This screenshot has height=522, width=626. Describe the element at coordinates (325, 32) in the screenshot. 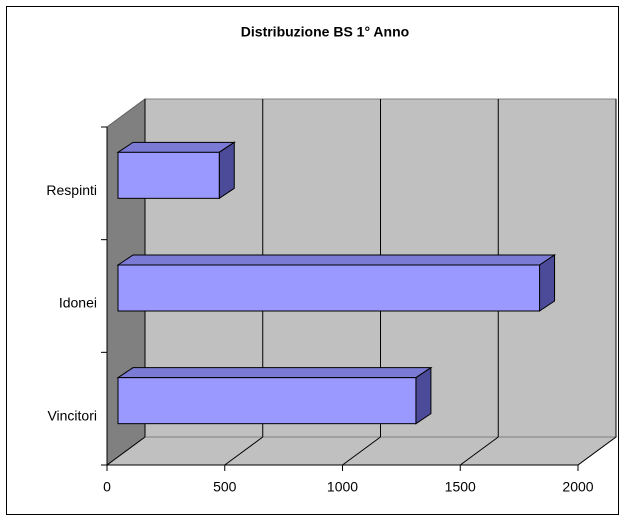

I see `chart-title: Distribuzione BS 1° Anno` at that location.